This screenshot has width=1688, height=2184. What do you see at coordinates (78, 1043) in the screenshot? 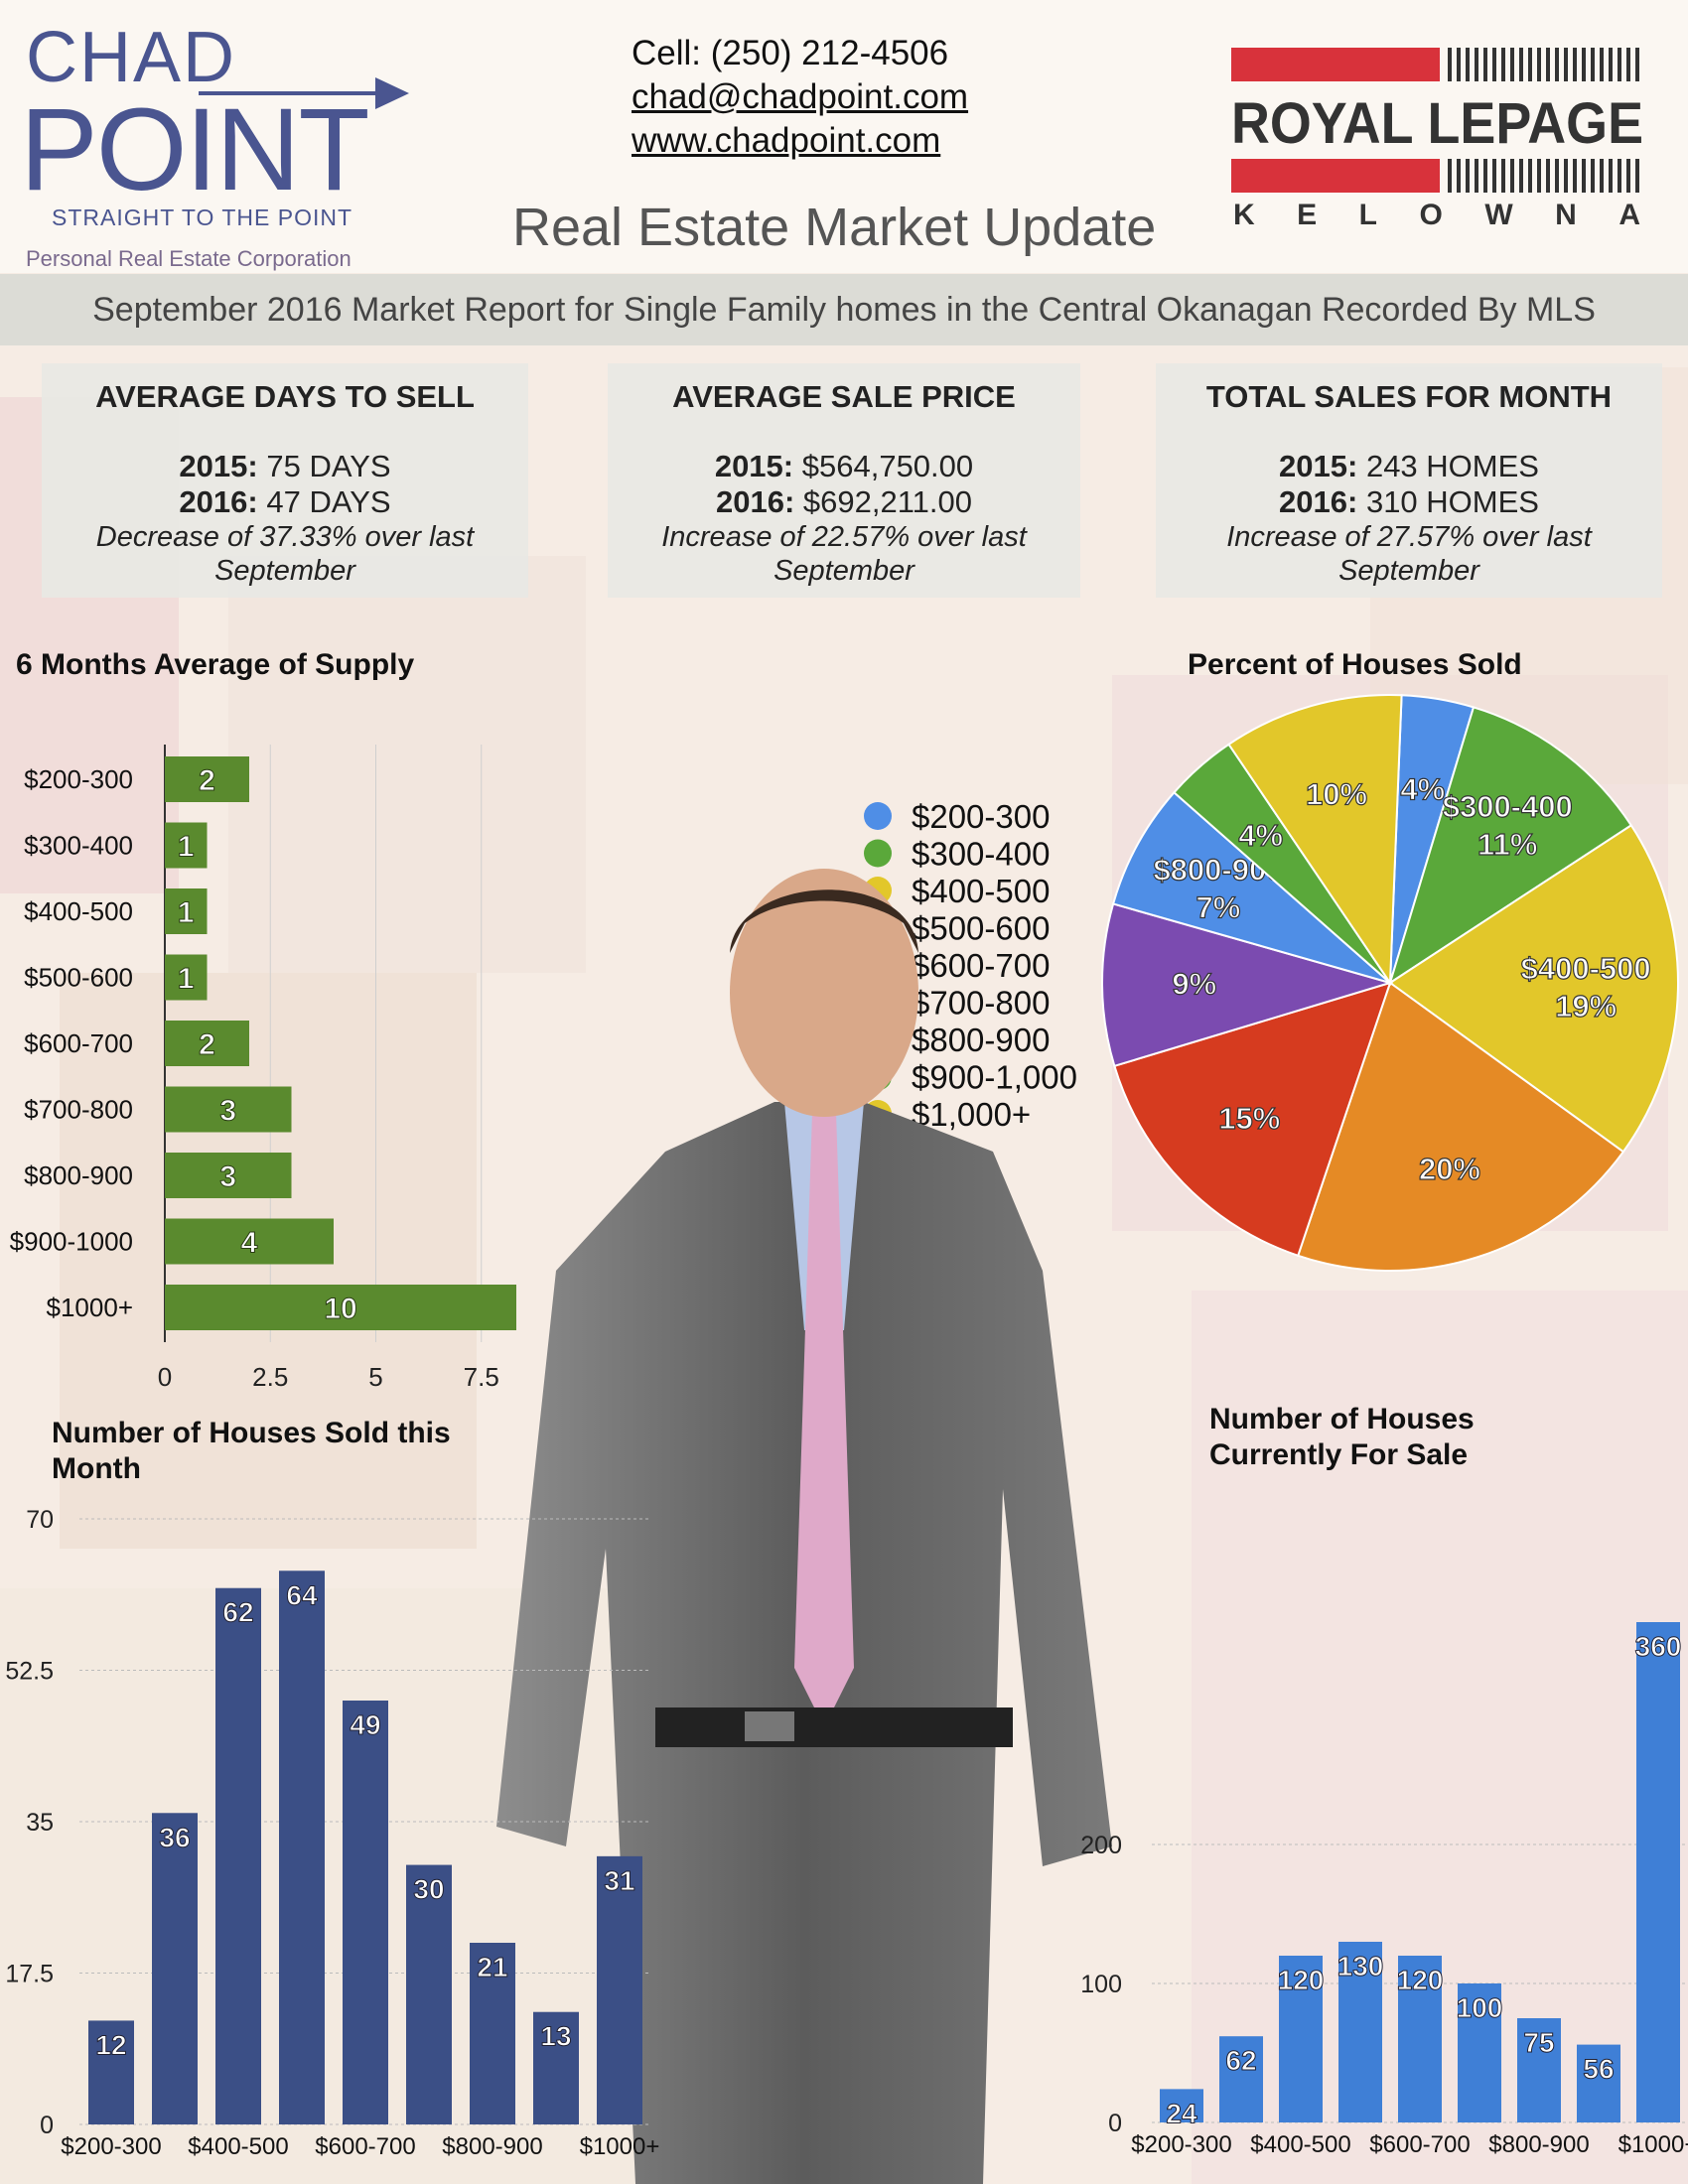
I see `supply-category-label: $600-700` at bounding box center [78, 1043].